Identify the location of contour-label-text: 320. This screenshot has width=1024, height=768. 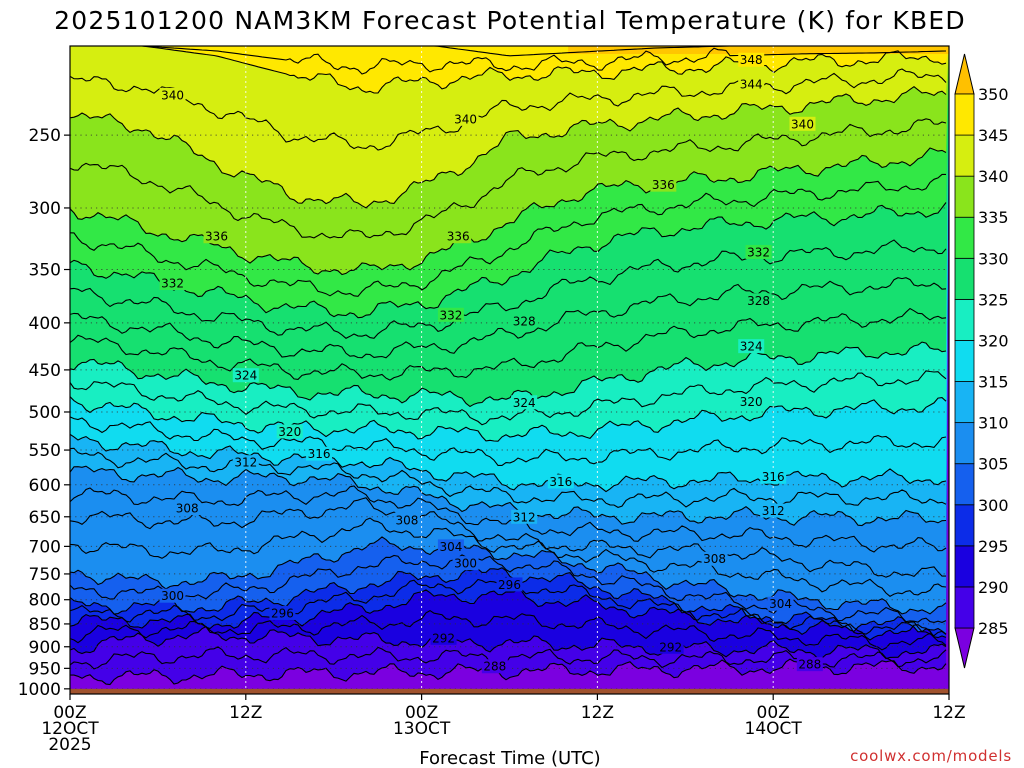
(751, 402).